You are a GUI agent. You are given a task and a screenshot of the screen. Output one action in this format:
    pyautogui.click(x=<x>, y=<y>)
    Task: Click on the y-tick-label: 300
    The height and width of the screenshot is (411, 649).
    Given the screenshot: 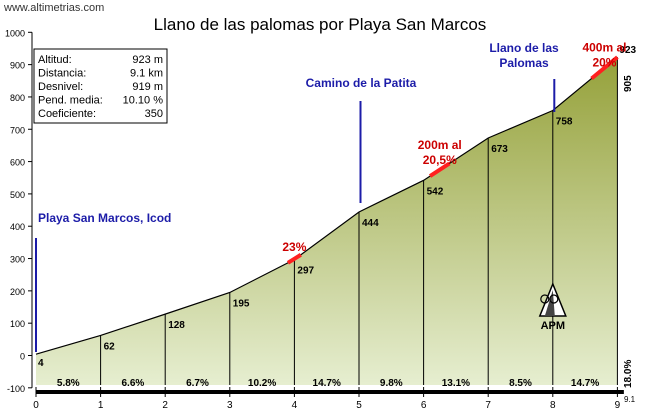 What is the action you would take?
    pyautogui.click(x=17, y=260)
    